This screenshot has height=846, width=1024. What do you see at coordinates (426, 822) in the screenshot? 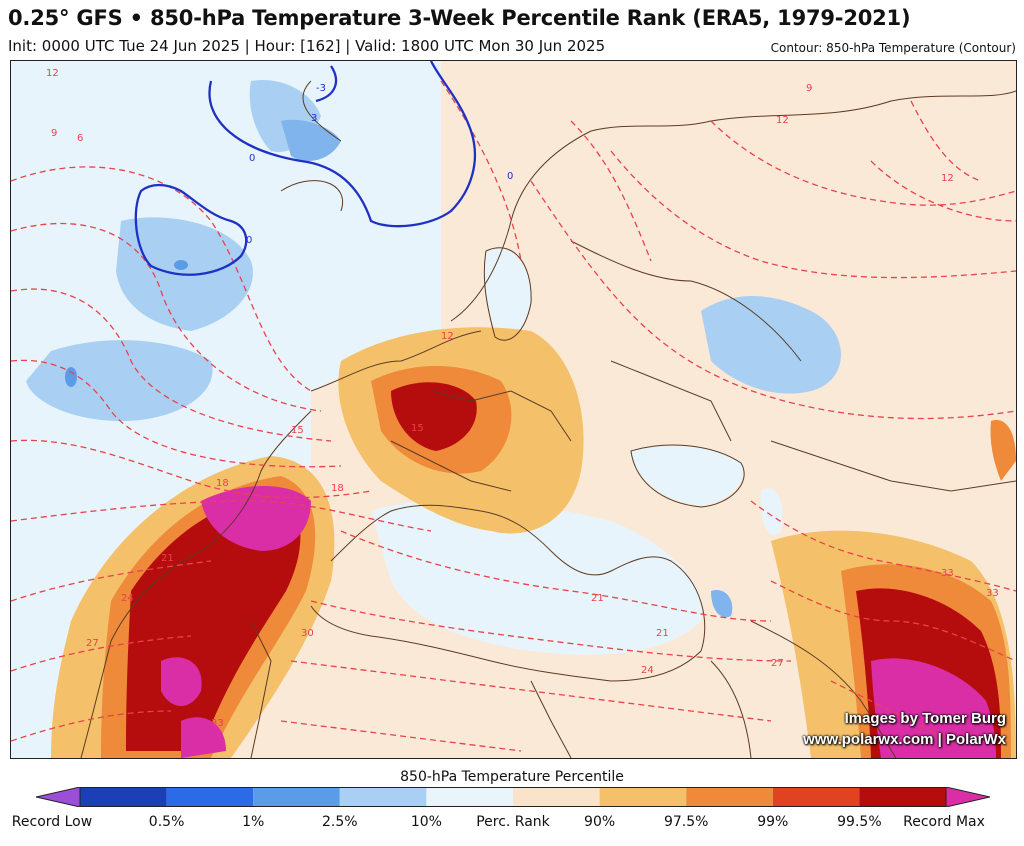
I see `colorbar-tick-label: 10%` at bounding box center [426, 822].